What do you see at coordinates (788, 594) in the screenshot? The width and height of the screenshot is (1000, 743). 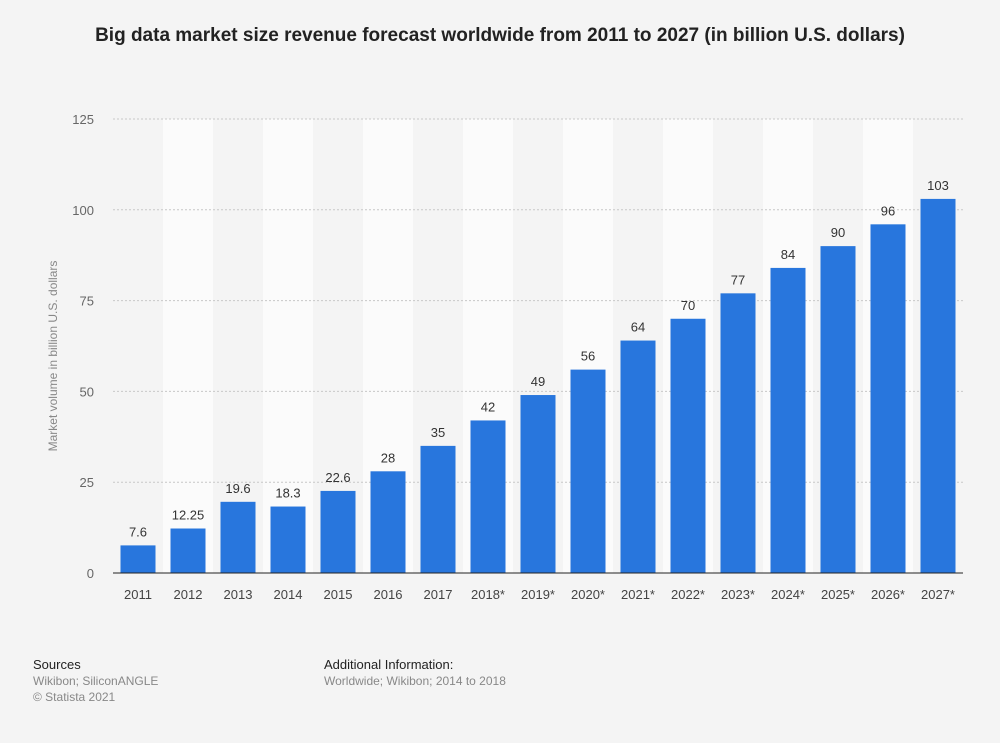 I see `x-tick-label: 2024*` at bounding box center [788, 594].